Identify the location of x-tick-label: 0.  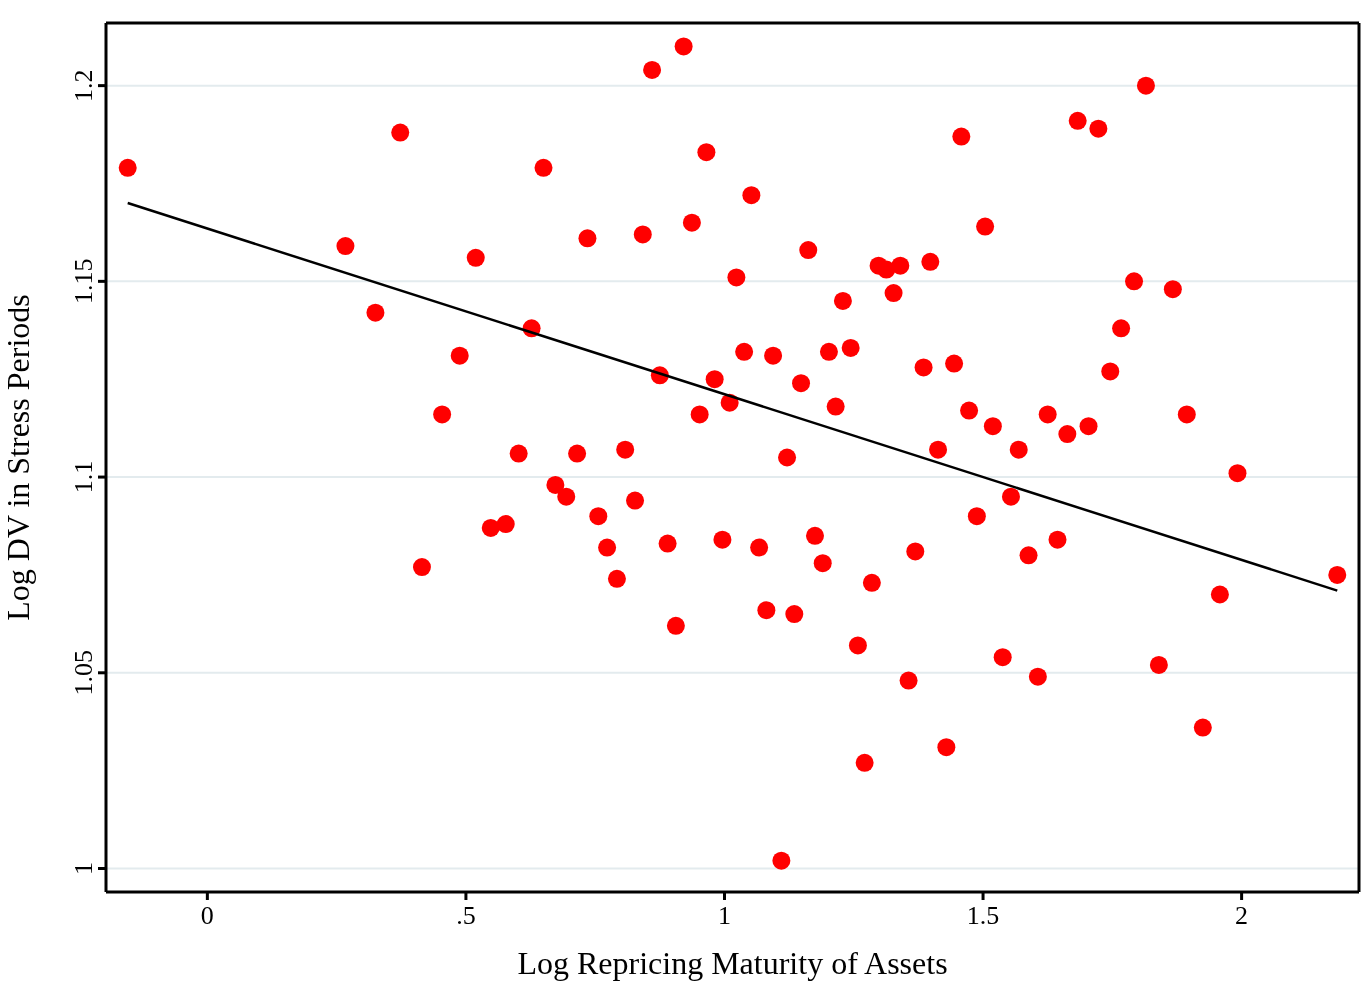
(207, 915).